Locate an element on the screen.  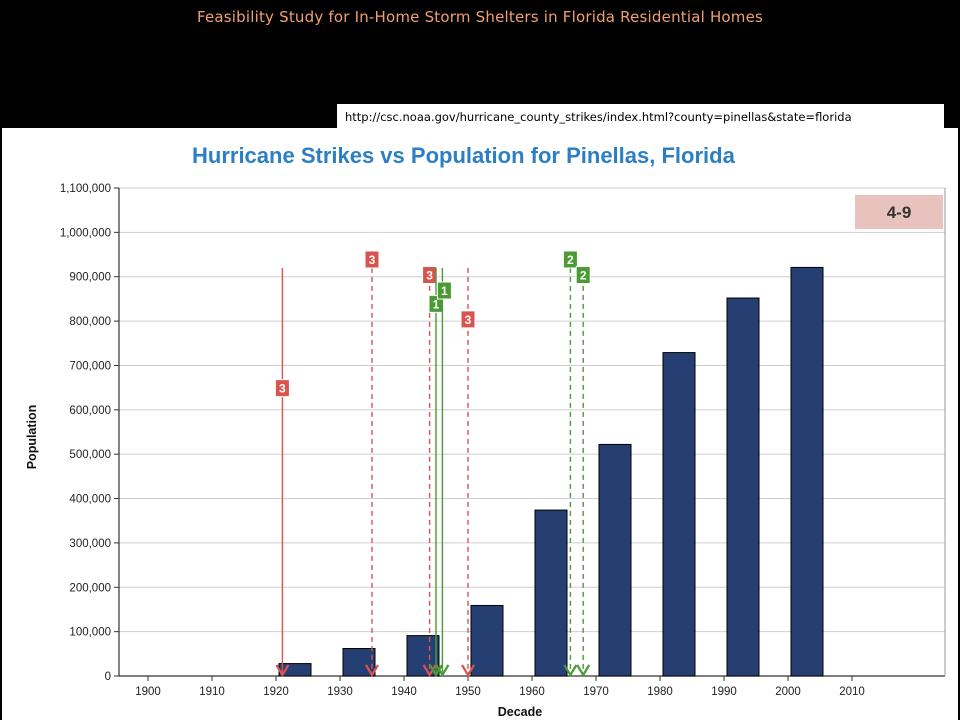
y-tick-label: 900,000 is located at coordinates (90, 278).